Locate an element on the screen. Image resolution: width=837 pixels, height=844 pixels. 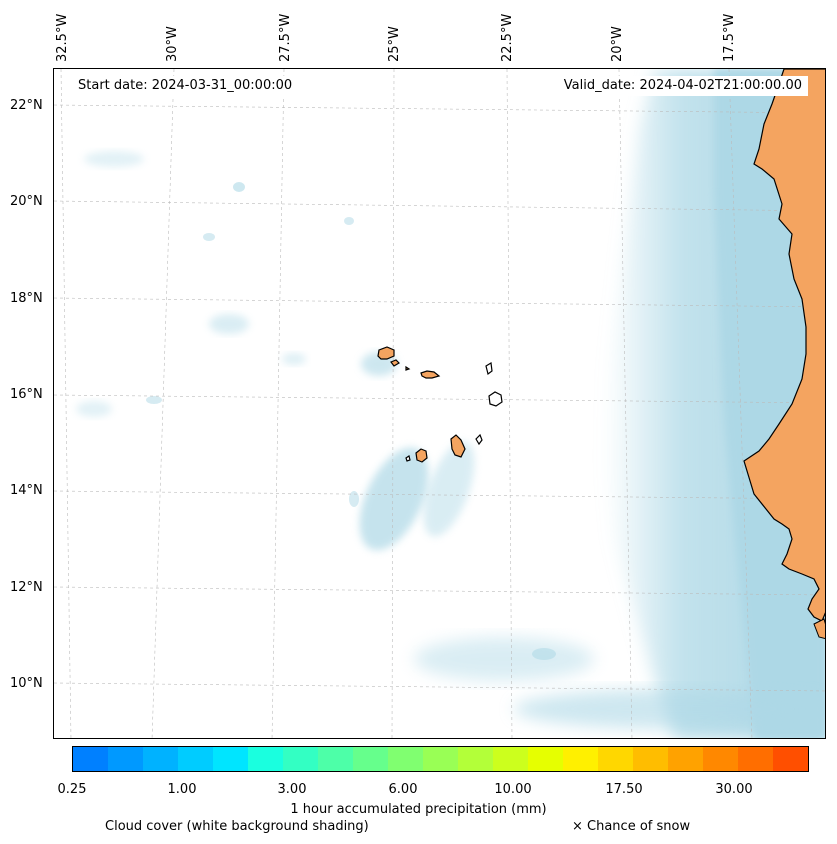
africa-landmass is located at coordinates (784, 345).